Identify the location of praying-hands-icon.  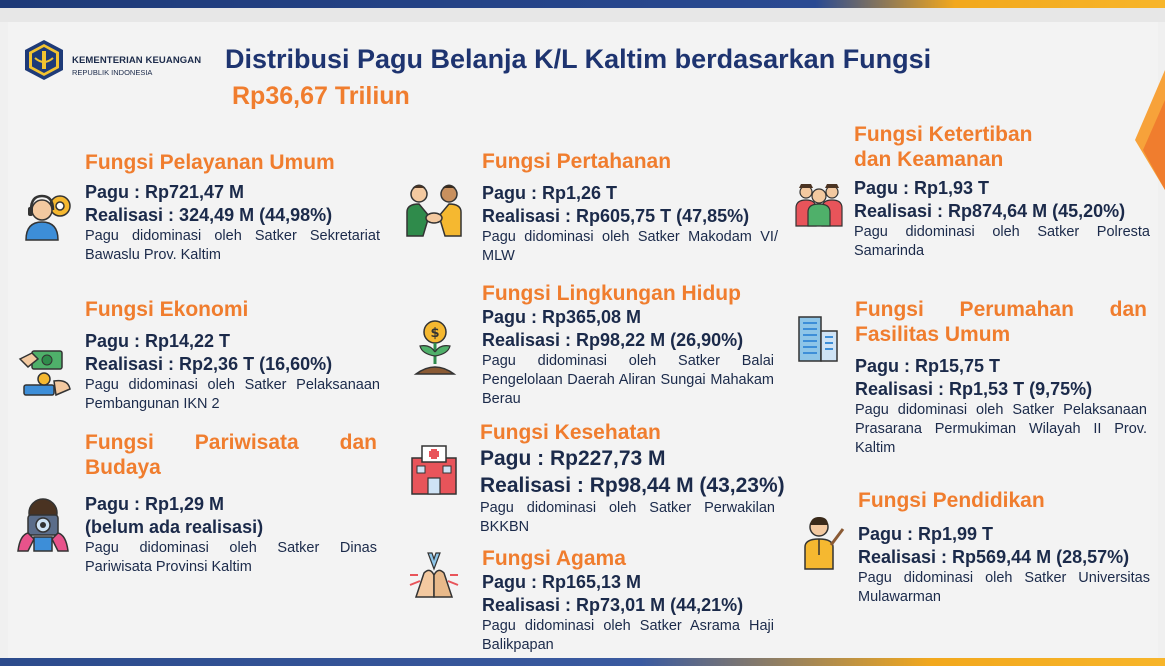
(434, 573).